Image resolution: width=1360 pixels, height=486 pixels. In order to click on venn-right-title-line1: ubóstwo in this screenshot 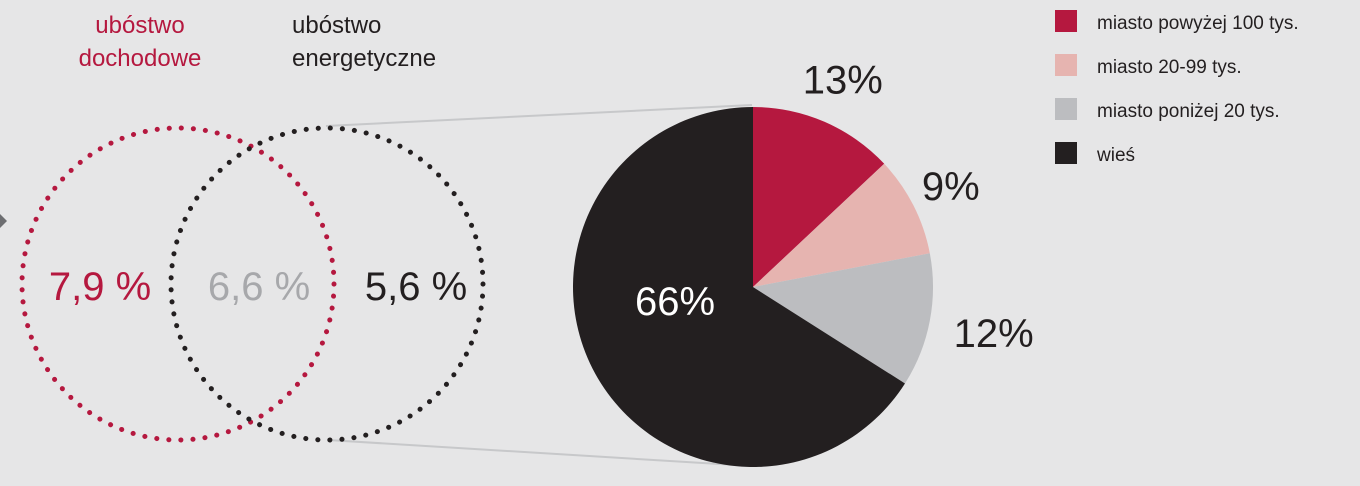, I will do `click(336, 25)`.